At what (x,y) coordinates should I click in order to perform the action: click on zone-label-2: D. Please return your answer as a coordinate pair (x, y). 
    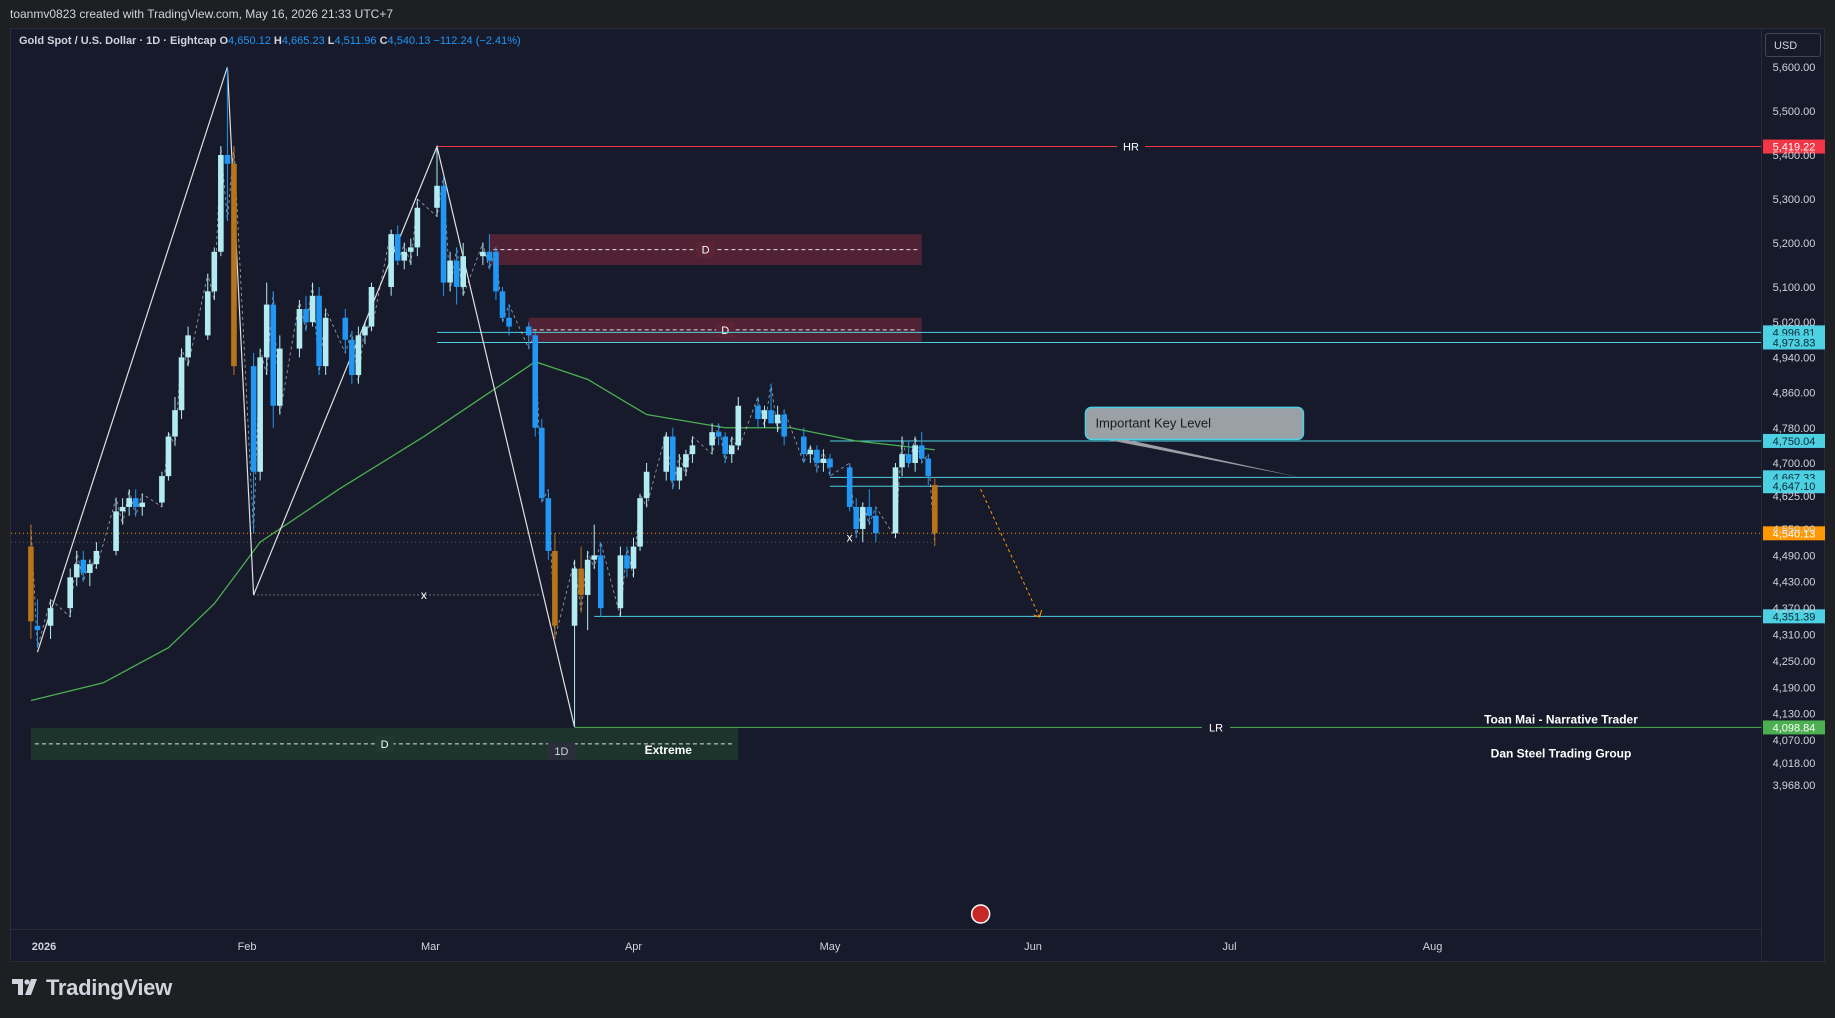
    Looking at the image, I should click on (385, 745).